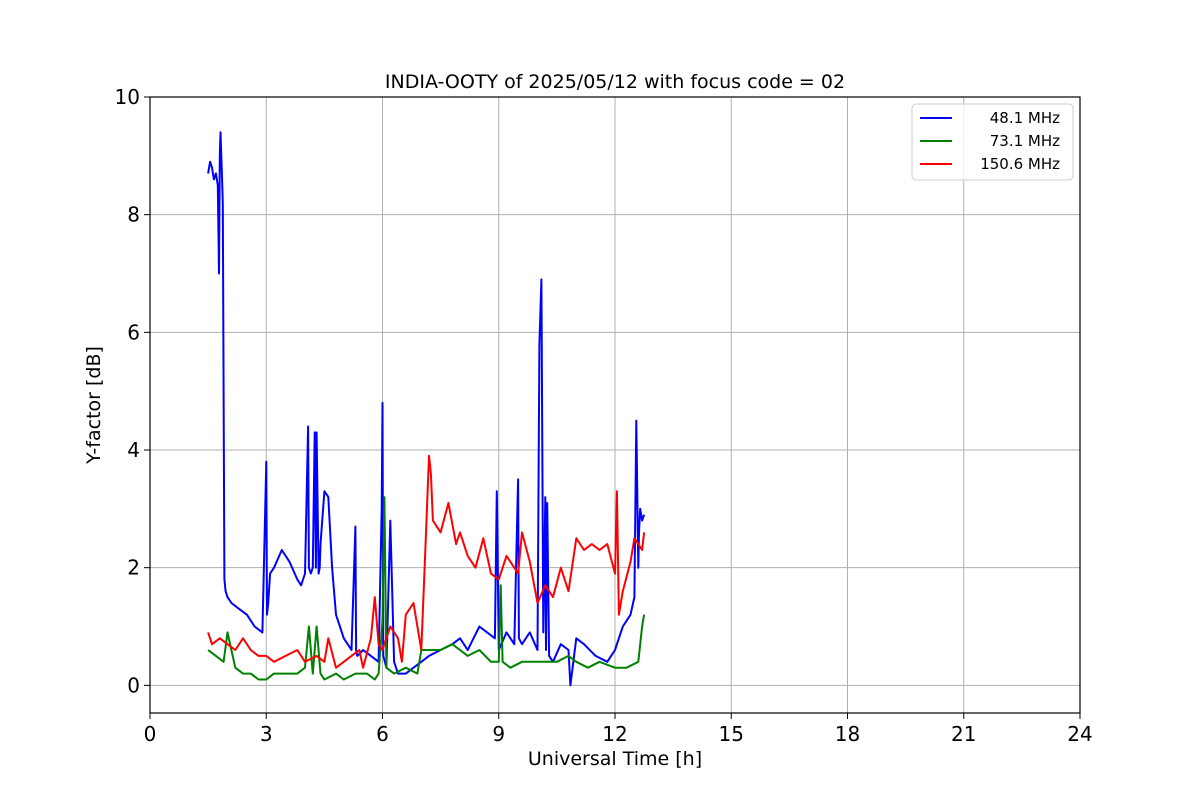  I want to click on y-tick-label: 8, so click(133, 215).